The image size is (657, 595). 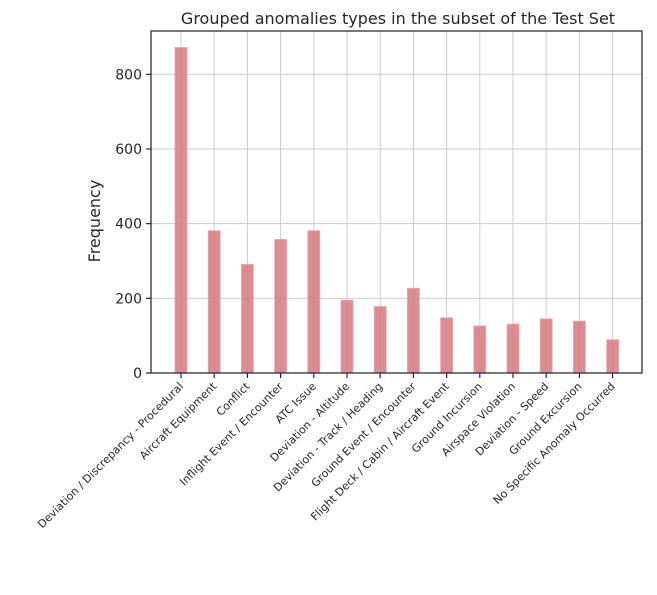 What do you see at coordinates (128, 225) in the screenshot?
I see `y-tick-label: 400` at bounding box center [128, 225].